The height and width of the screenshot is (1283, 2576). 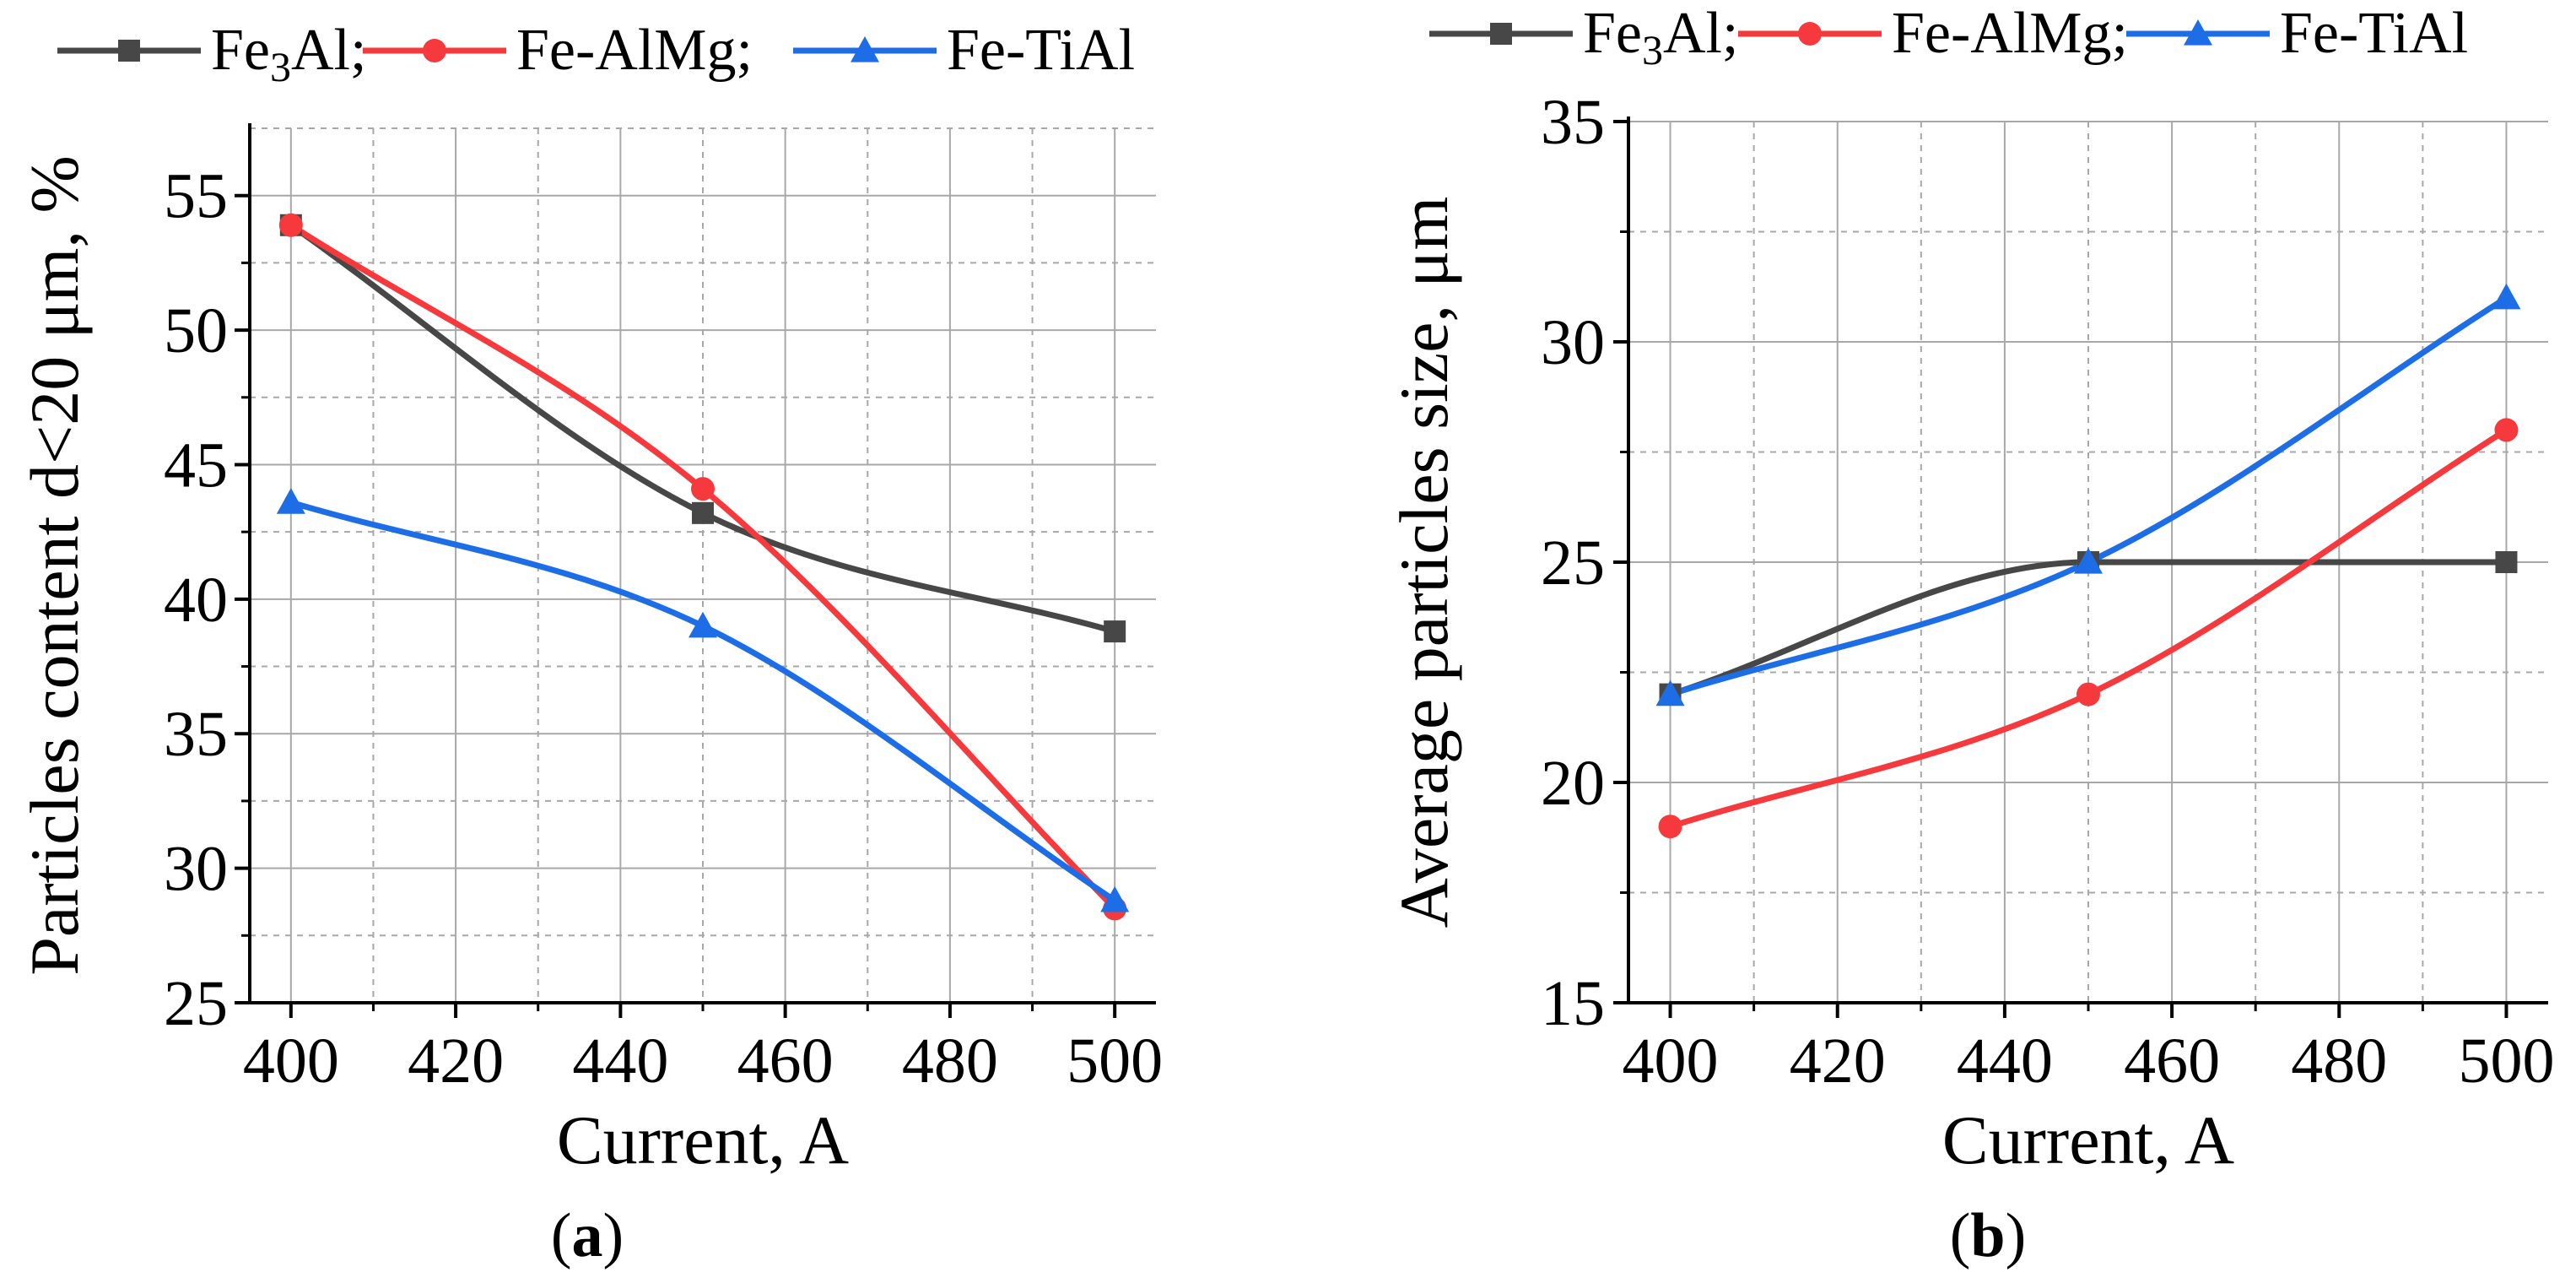 What do you see at coordinates (196, 330) in the screenshot?
I see `y-tick-label: 50` at bounding box center [196, 330].